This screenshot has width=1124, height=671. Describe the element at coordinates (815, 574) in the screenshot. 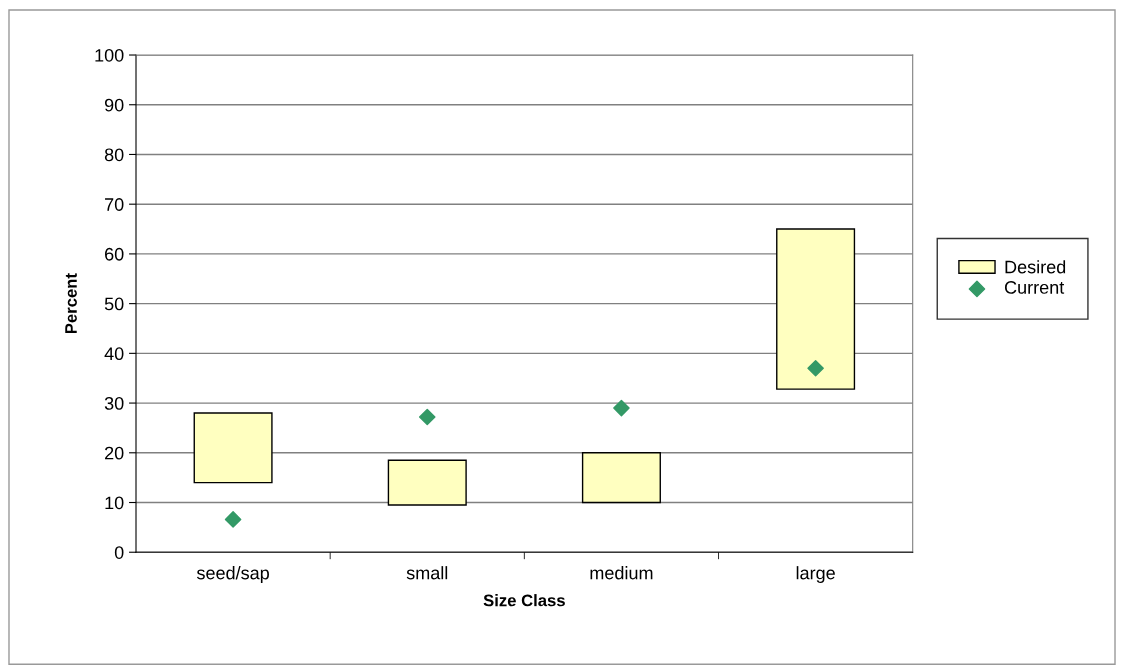

I see `x-tick-label: large` at that location.